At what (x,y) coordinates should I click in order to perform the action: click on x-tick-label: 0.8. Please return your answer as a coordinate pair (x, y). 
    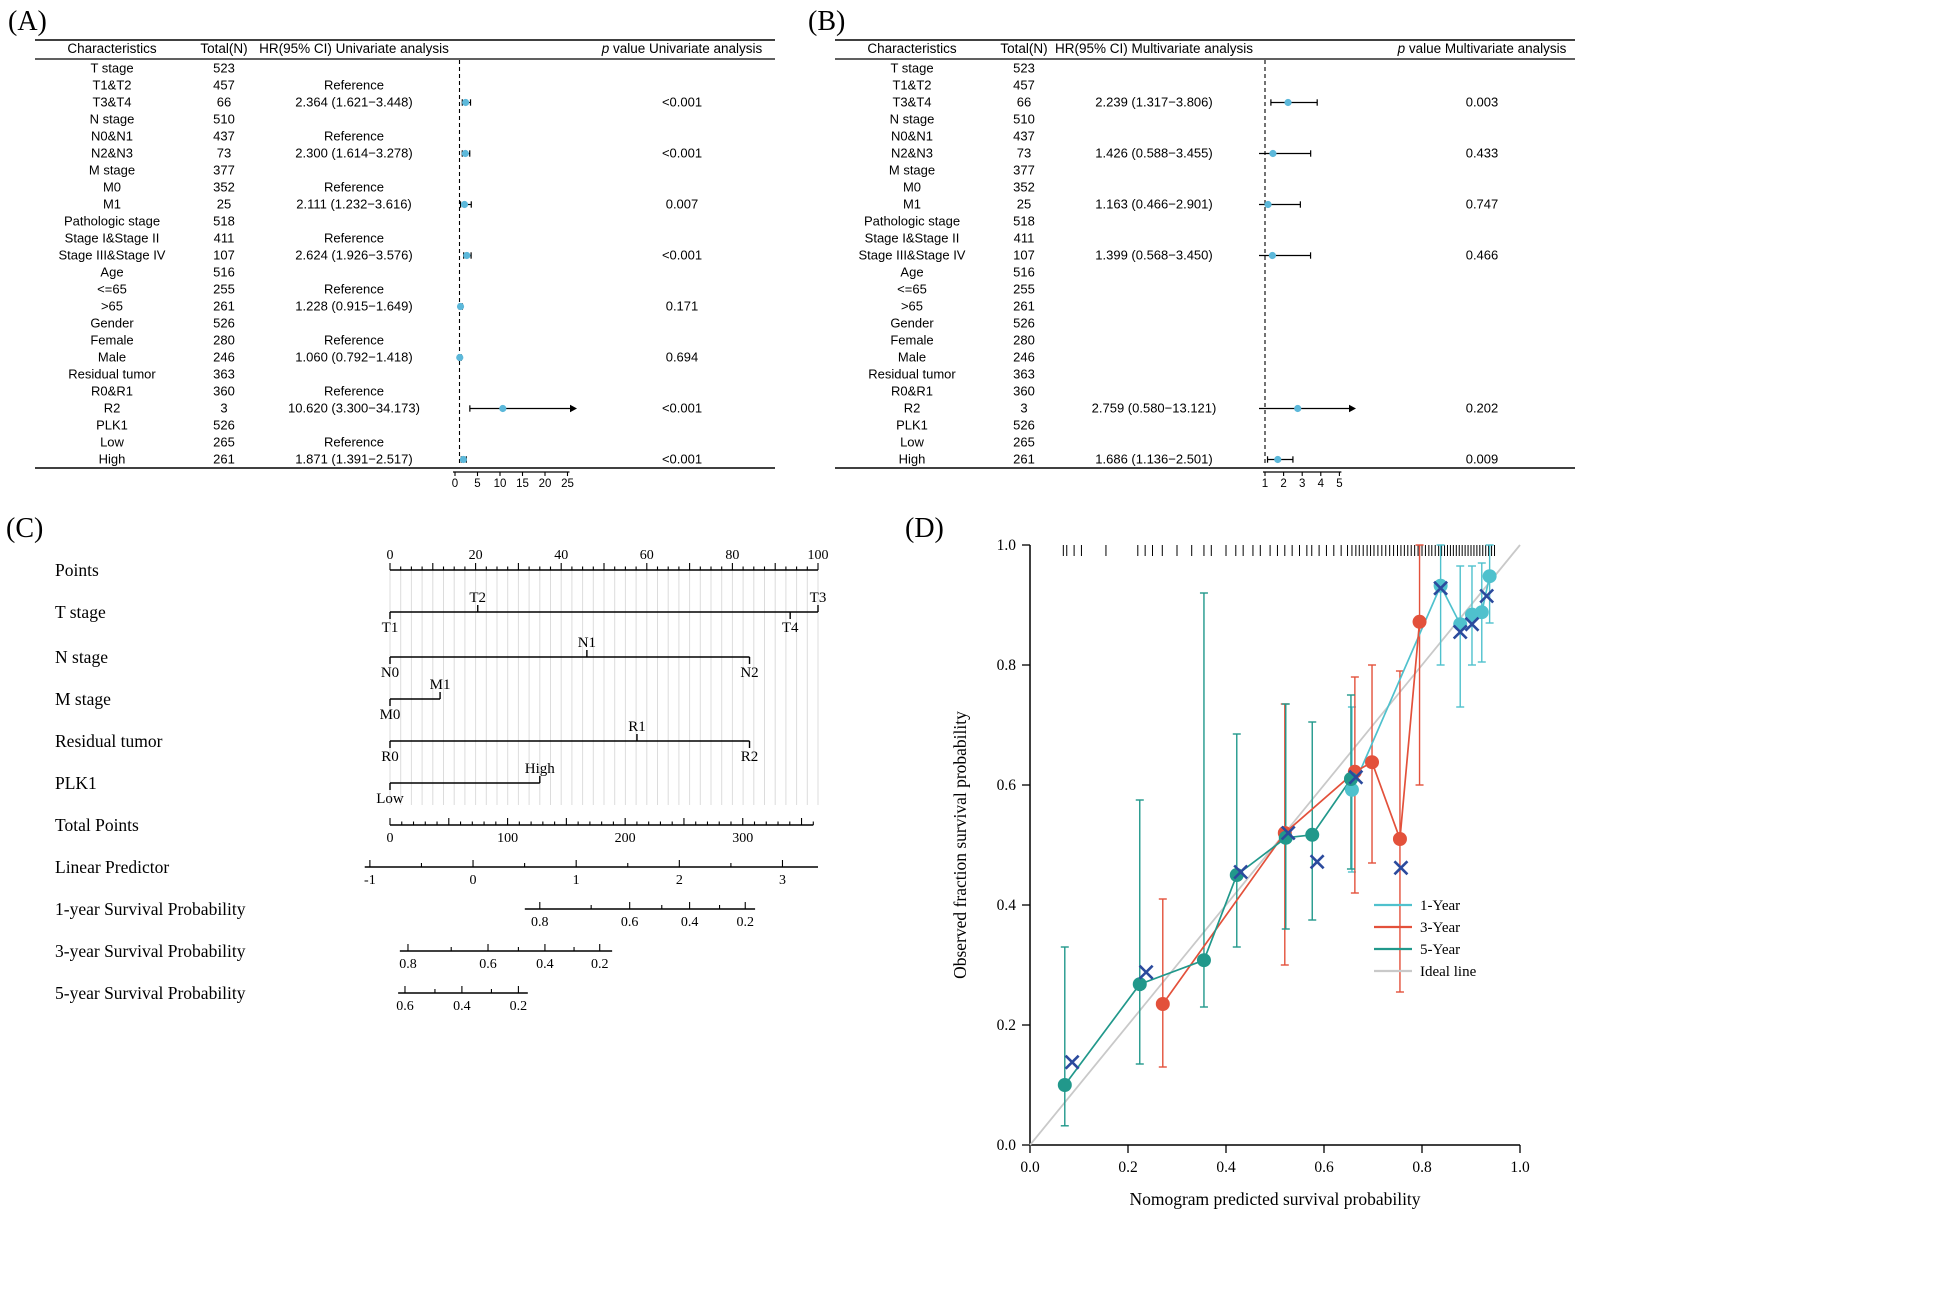
    Looking at the image, I should click on (1422, 1167).